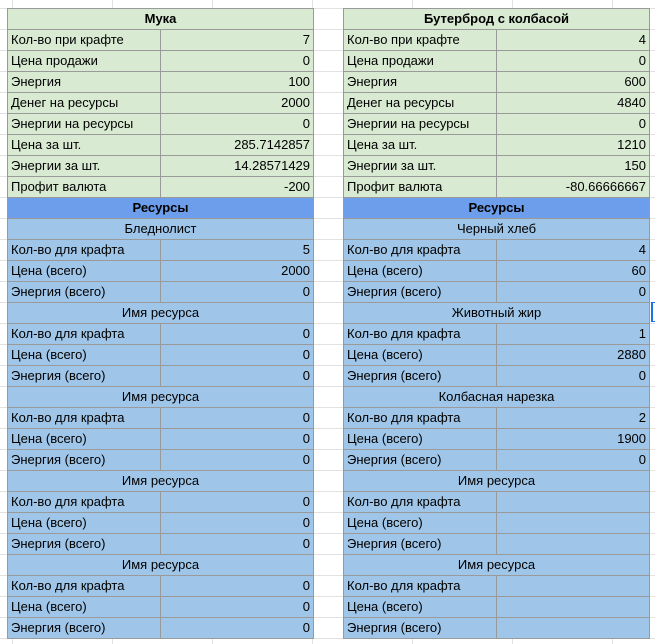 The height and width of the screenshot is (644, 655). What do you see at coordinates (573, 82) in the screenshot?
I see `energy-cell: 600` at bounding box center [573, 82].